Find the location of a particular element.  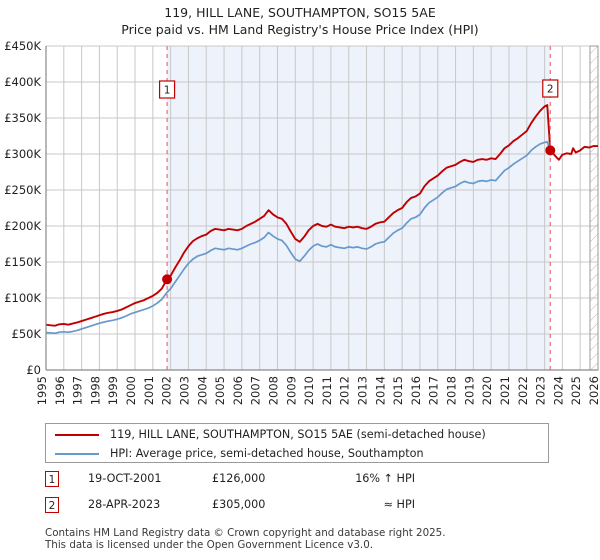

svg-text: 2023 is located at coordinates (541, 390).